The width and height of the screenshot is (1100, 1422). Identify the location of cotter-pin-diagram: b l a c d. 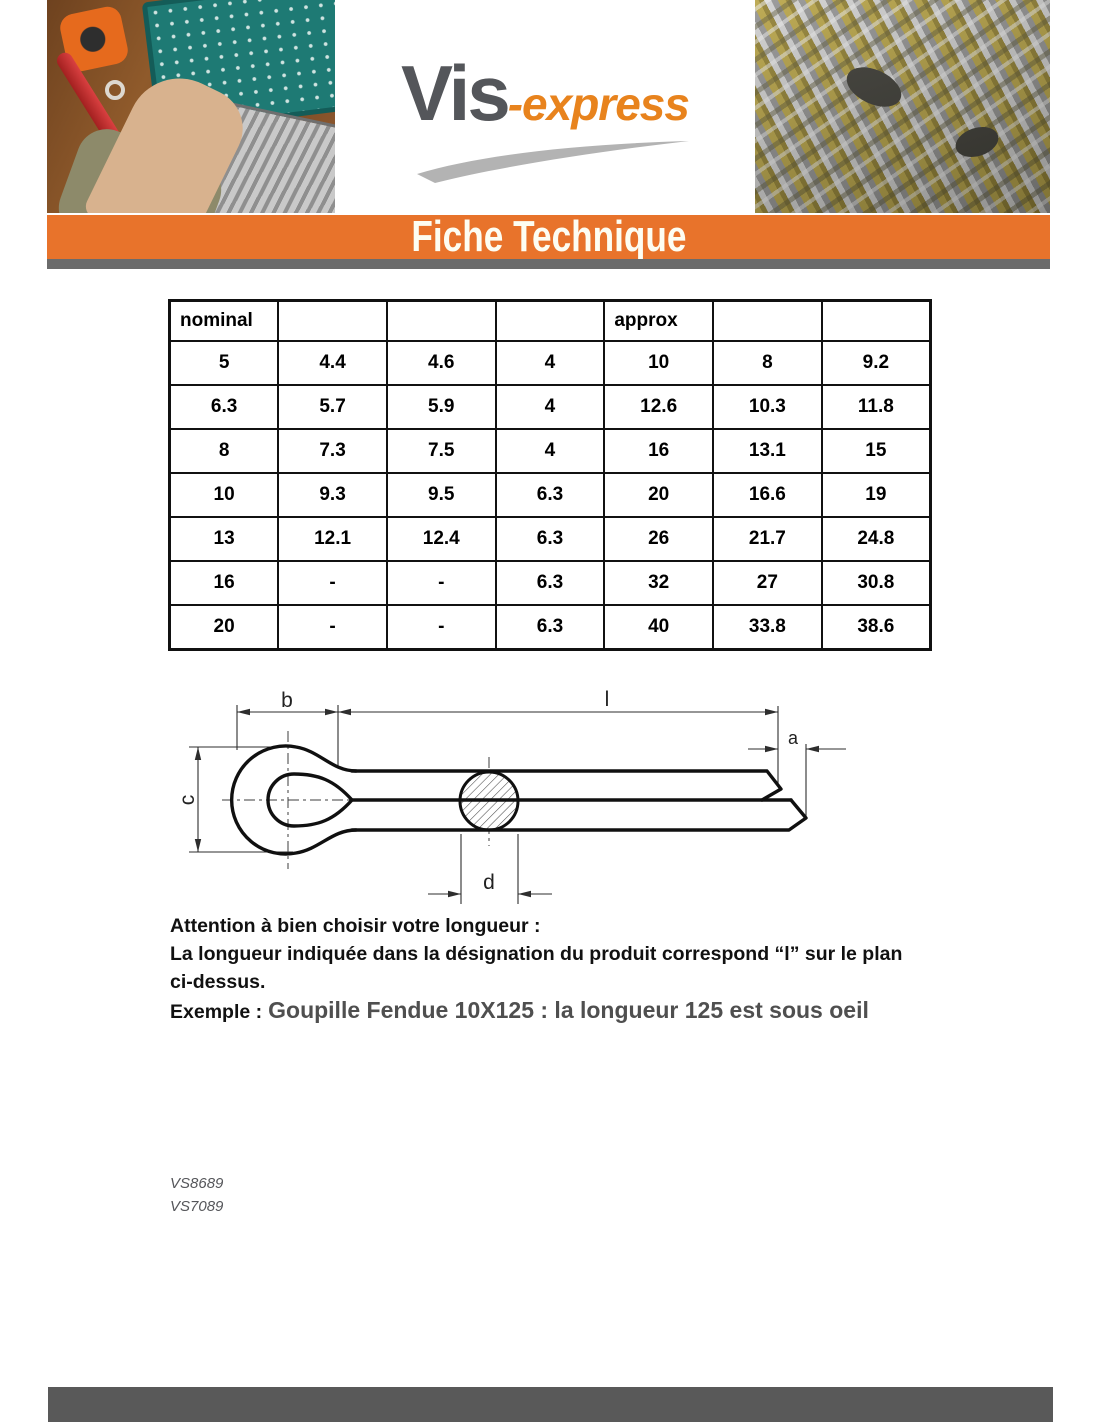
(511, 796).